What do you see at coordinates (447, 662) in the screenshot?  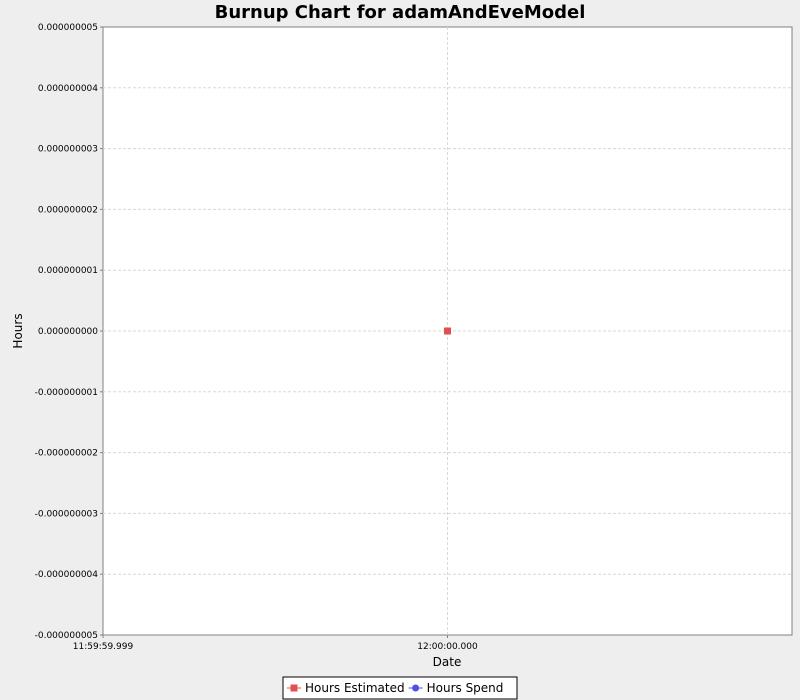 I see `x-axis-label: Date` at bounding box center [447, 662].